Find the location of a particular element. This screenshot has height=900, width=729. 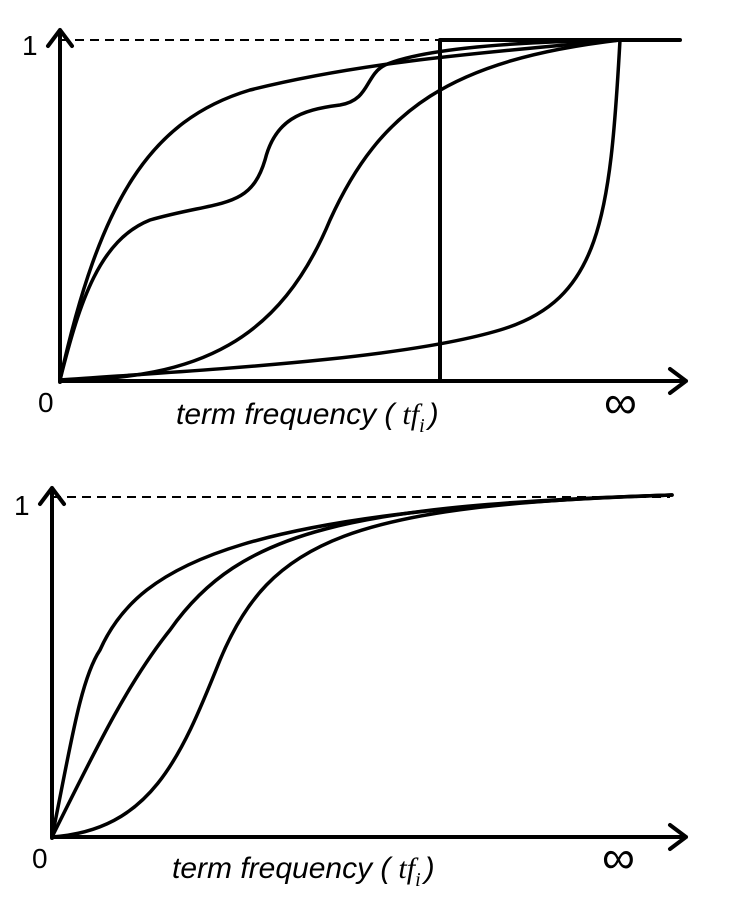

step-function is located at coordinates (560, 210).